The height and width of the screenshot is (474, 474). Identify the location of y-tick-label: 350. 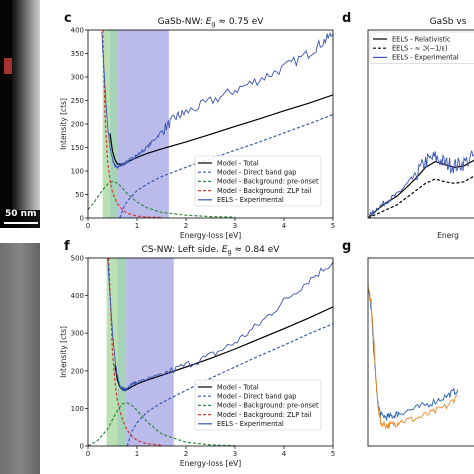
(77, 54).